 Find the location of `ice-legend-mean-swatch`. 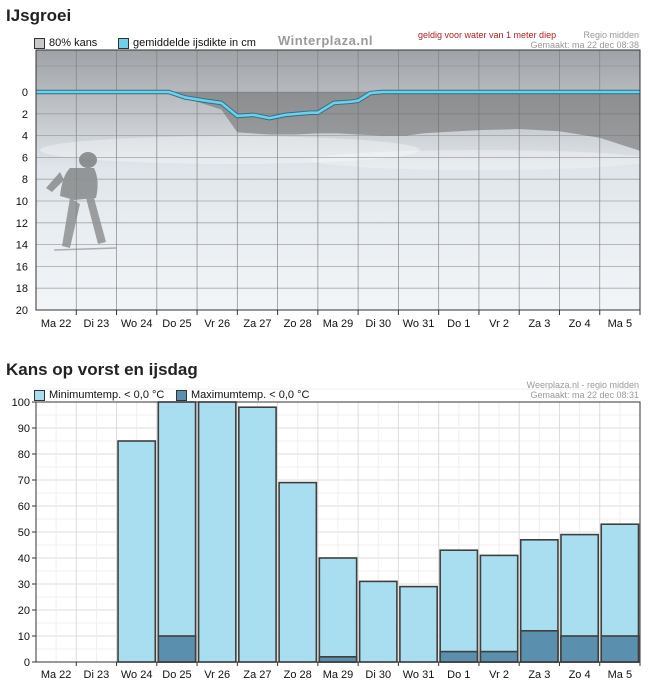

ice-legend-mean-swatch is located at coordinates (123, 43).